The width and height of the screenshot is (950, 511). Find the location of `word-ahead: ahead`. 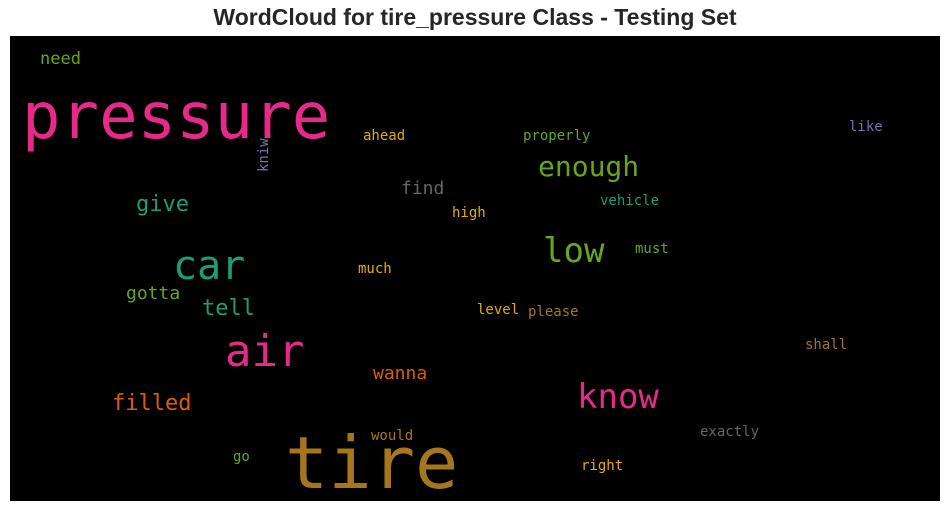

word-ahead: ahead is located at coordinates (384, 136).